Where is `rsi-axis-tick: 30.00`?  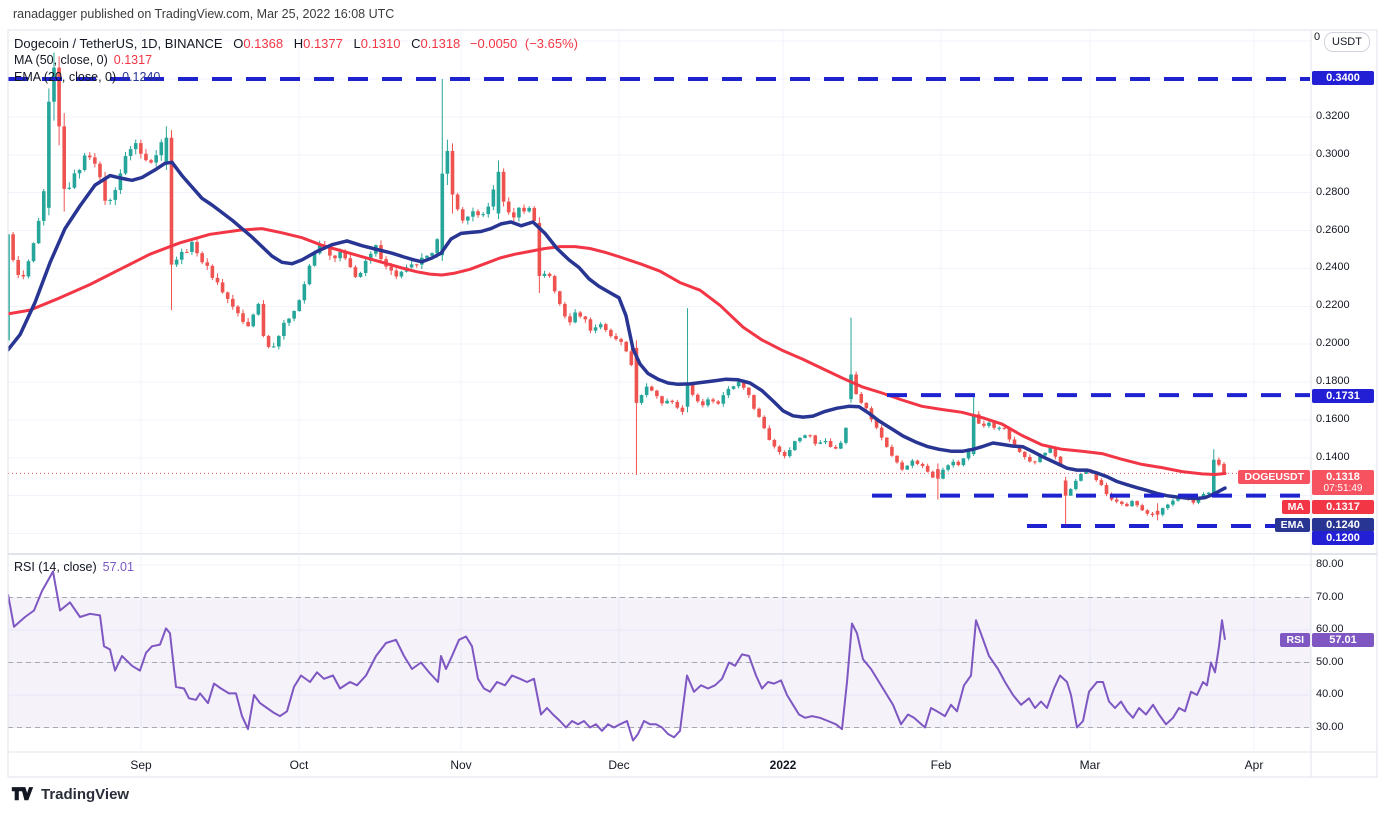
rsi-axis-tick: 30.00 is located at coordinates (1330, 726).